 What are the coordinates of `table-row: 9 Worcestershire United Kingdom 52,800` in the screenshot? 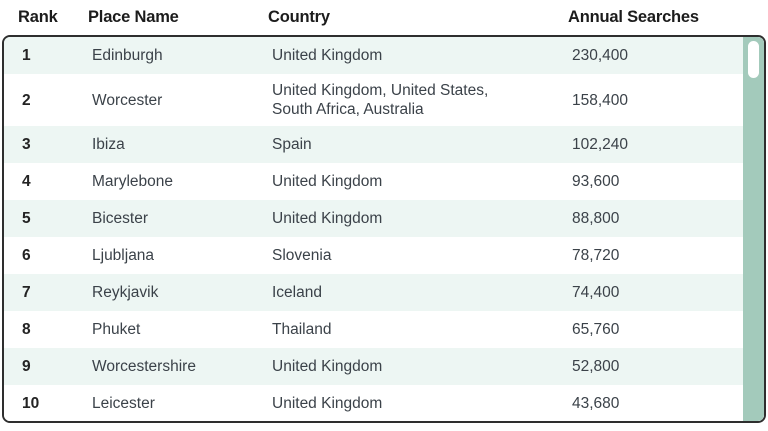 It's located at (384, 366).